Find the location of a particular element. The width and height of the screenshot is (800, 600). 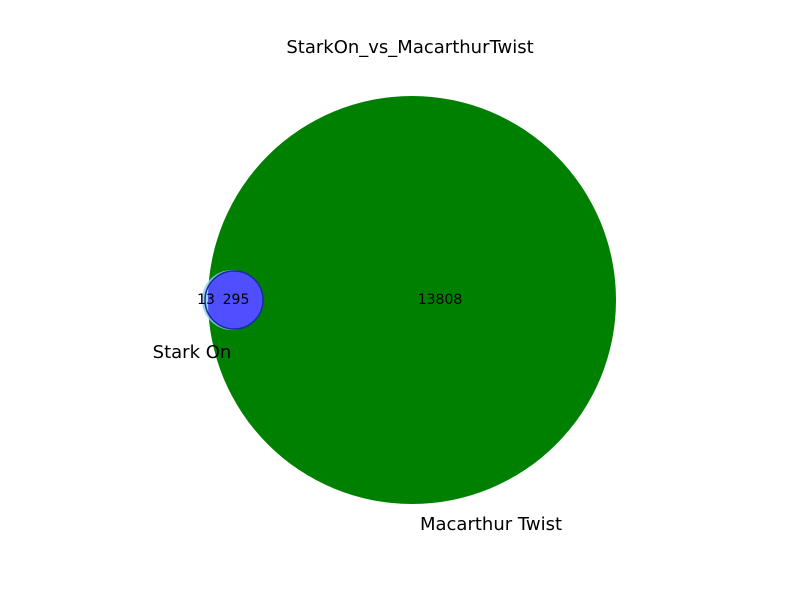

intersection-region is located at coordinates (235, 300).